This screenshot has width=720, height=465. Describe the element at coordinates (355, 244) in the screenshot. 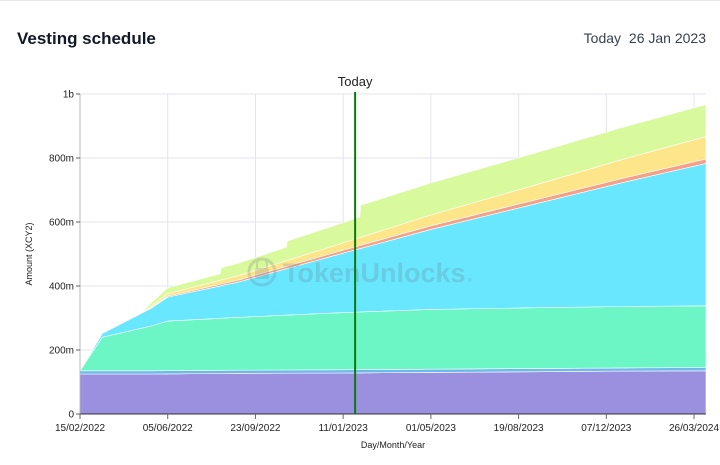

I see `today-marker: Today` at that location.